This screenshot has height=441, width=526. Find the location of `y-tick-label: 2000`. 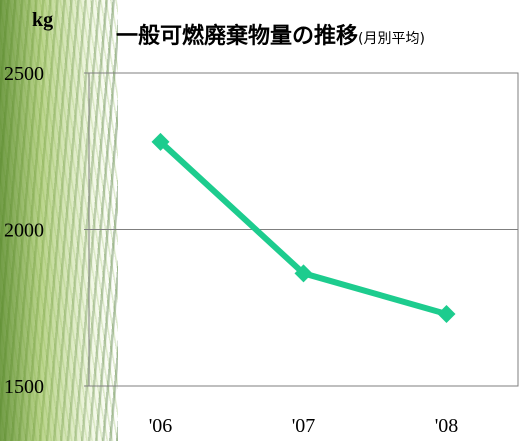

y-tick-label: 2000 is located at coordinates (24, 231).